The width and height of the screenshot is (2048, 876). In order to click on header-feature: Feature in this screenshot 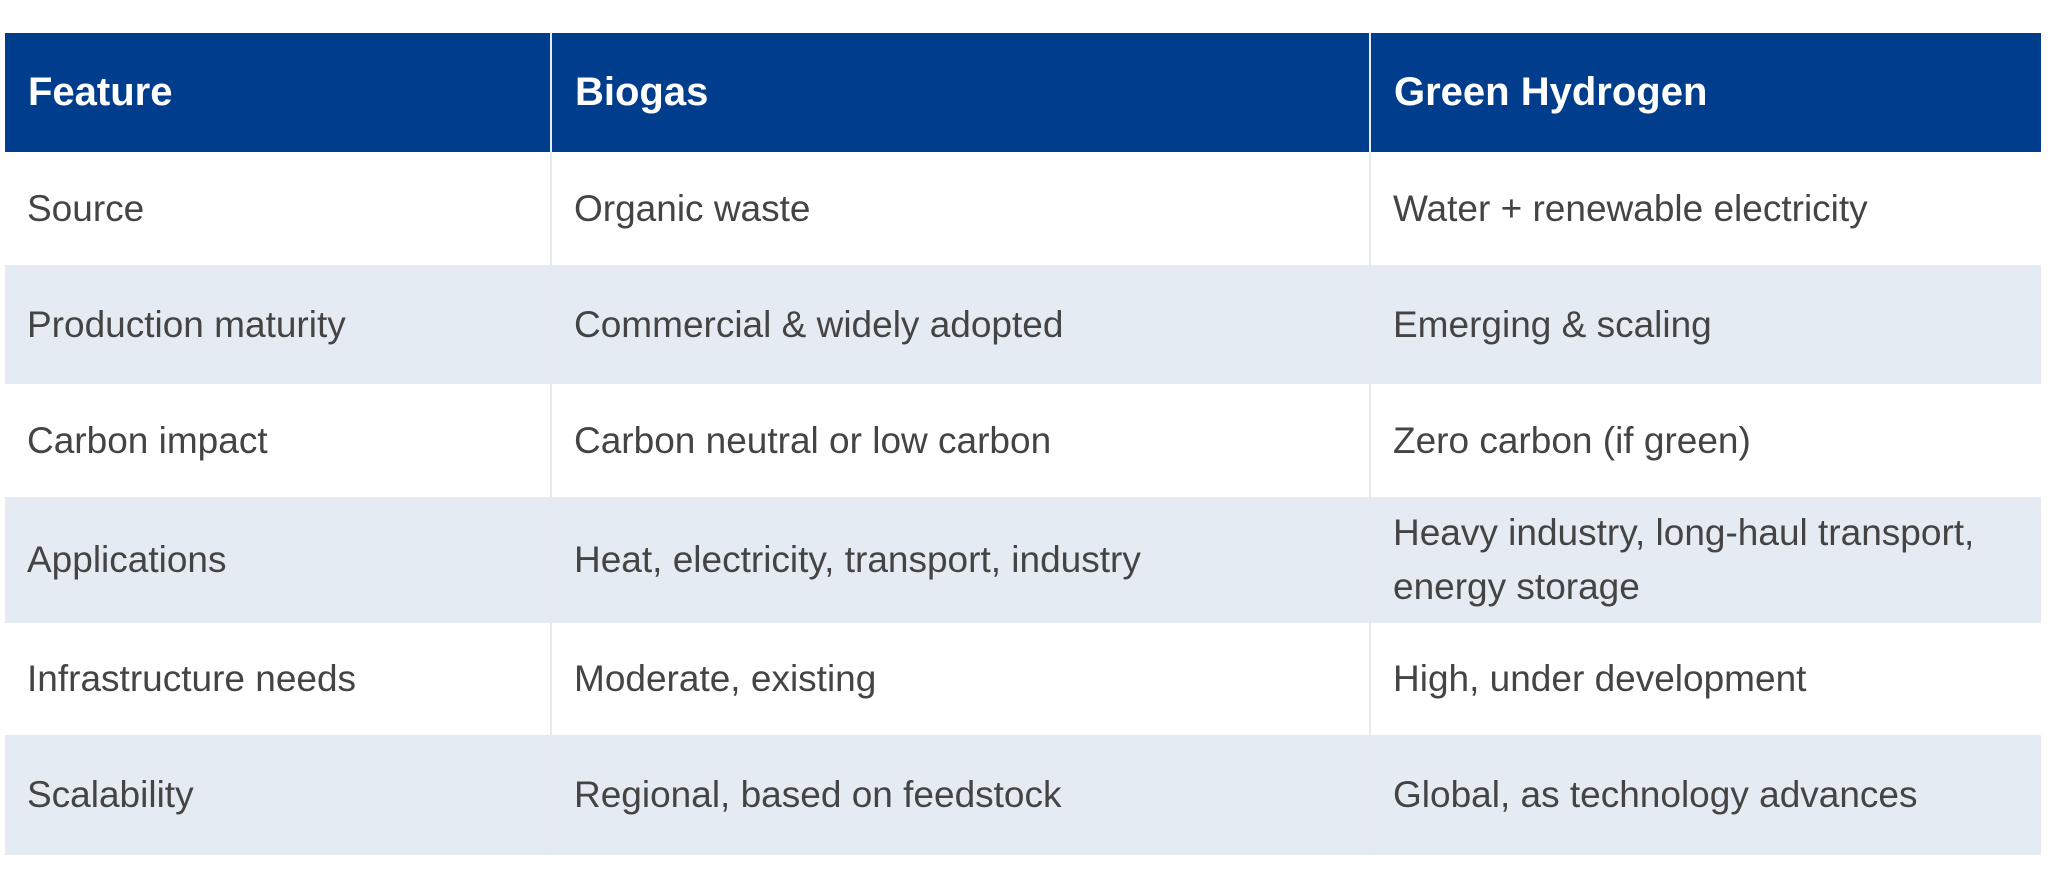, I will do `click(278, 92)`.